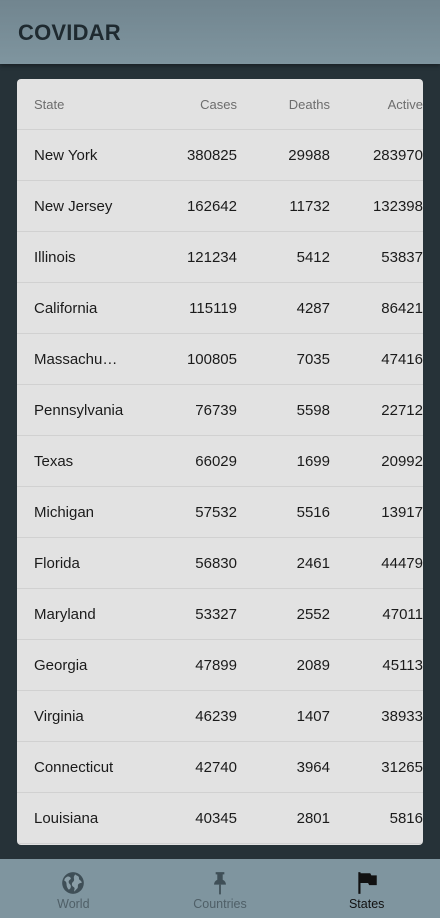 This screenshot has height=918, width=440. What do you see at coordinates (402, 308) in the screenshot?
I see `cell-active: 86421` at bounding box center [402, 308].